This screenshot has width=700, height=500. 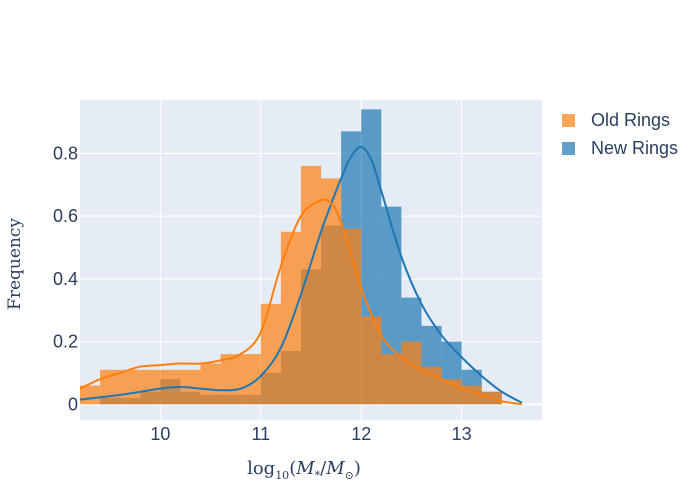 I want to click on y-tick-labels: 0 0.2 0.4 0.6 0.8, so click(x=65, y=278).